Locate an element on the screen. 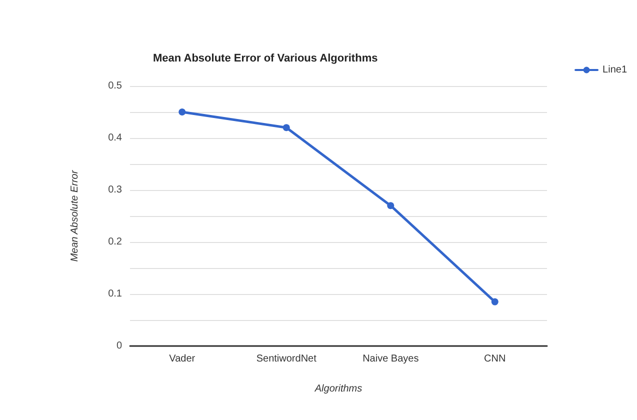  x-tick-label: SentiwordNet is located at coordinates (286, 359).